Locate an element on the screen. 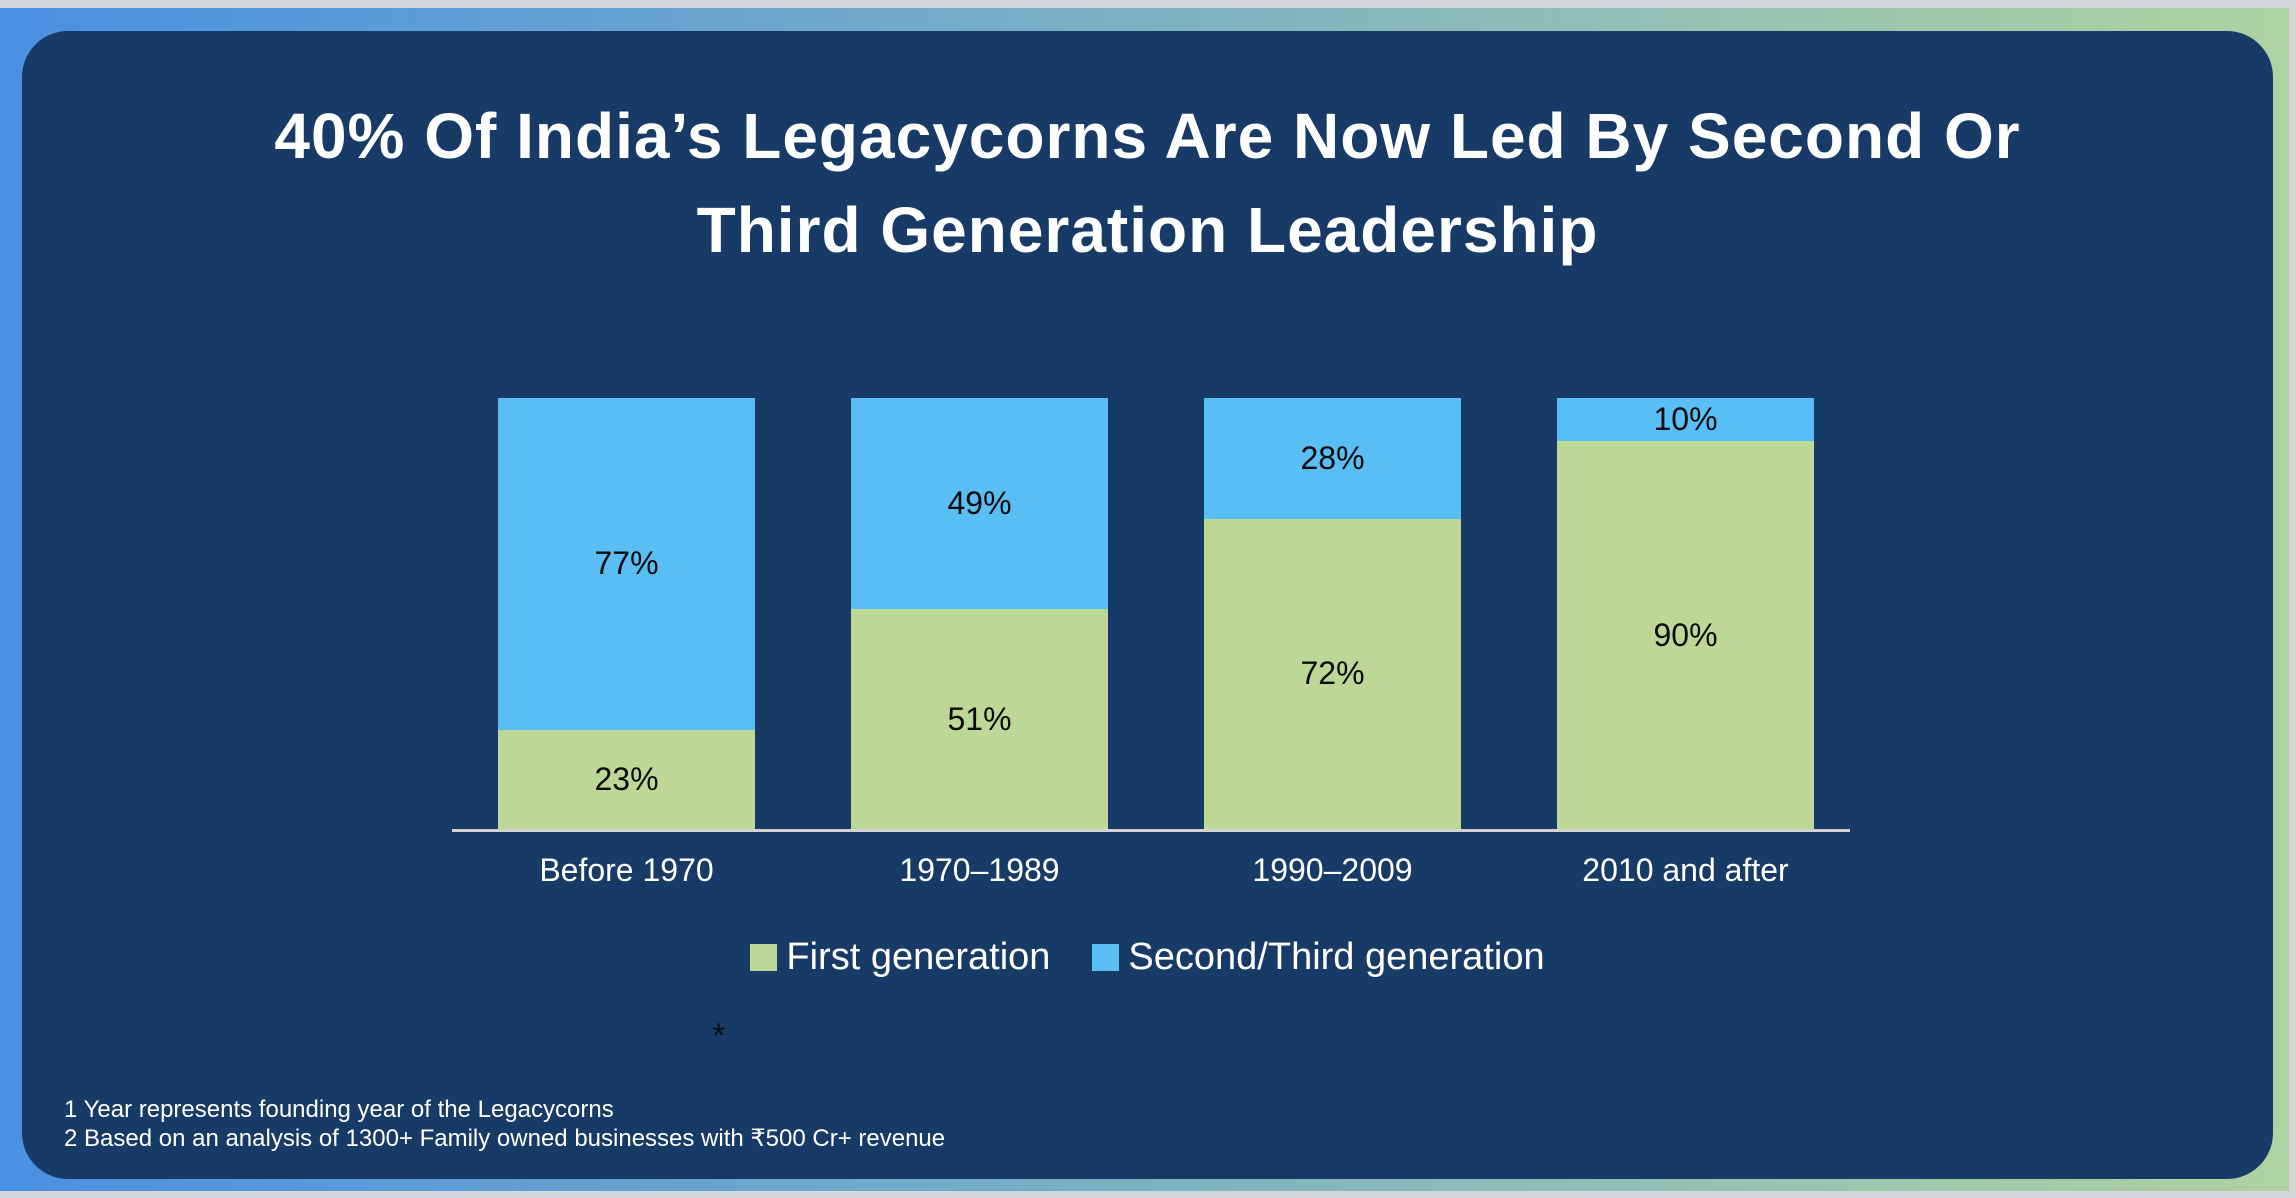  segment-first-generation-before-1970: 23% is located at coordinates (626, 779).